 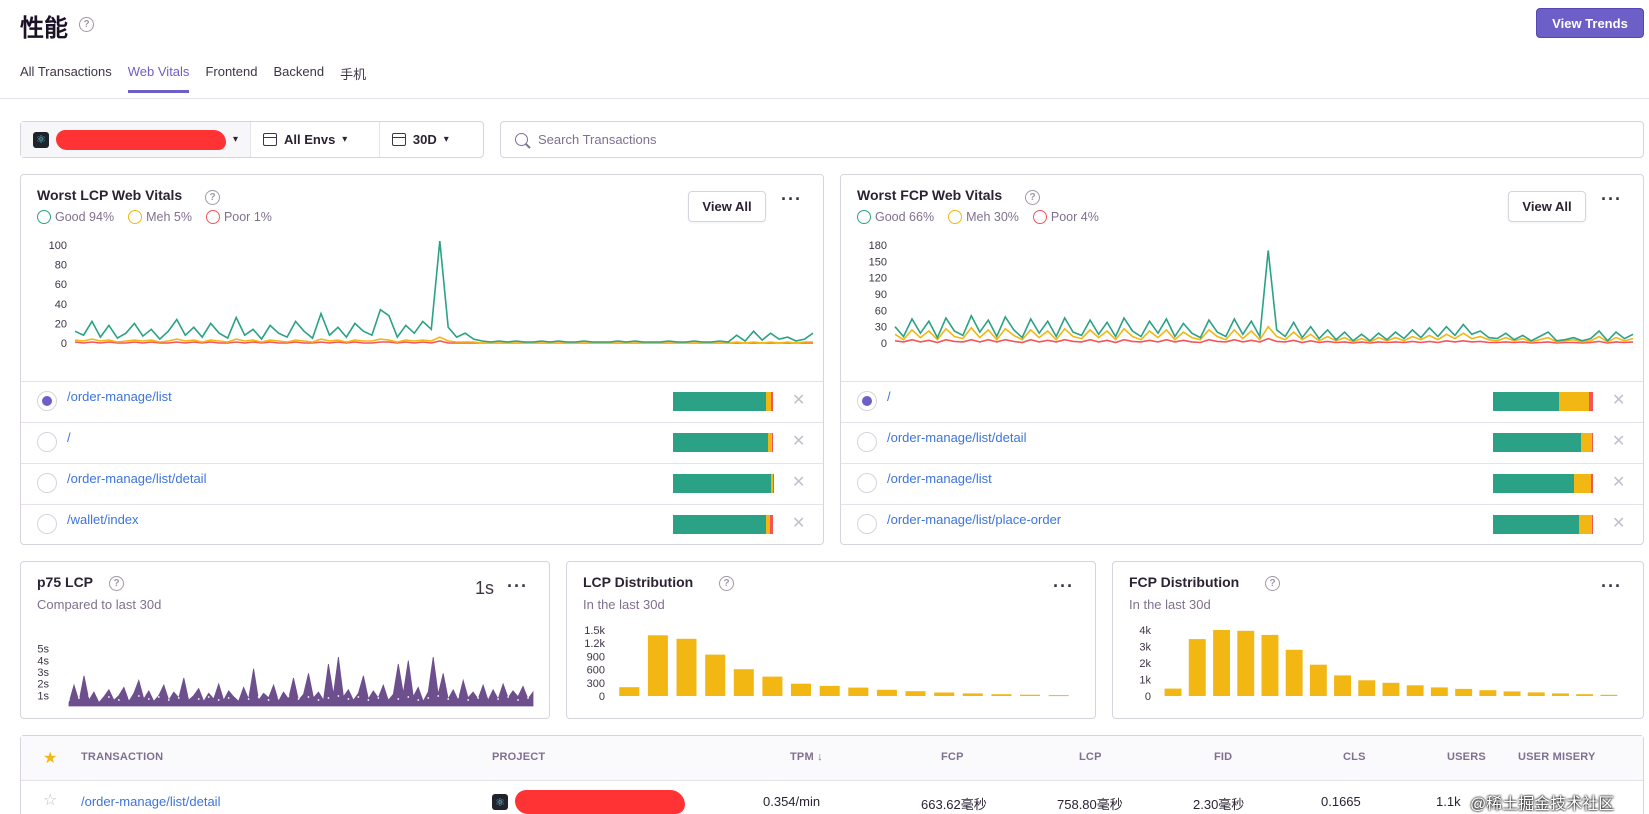 What do you see at coordinates (103, 519) in the screenshot?
I see `transaction-link: /wallet/index` at bounding box center [103, 519].